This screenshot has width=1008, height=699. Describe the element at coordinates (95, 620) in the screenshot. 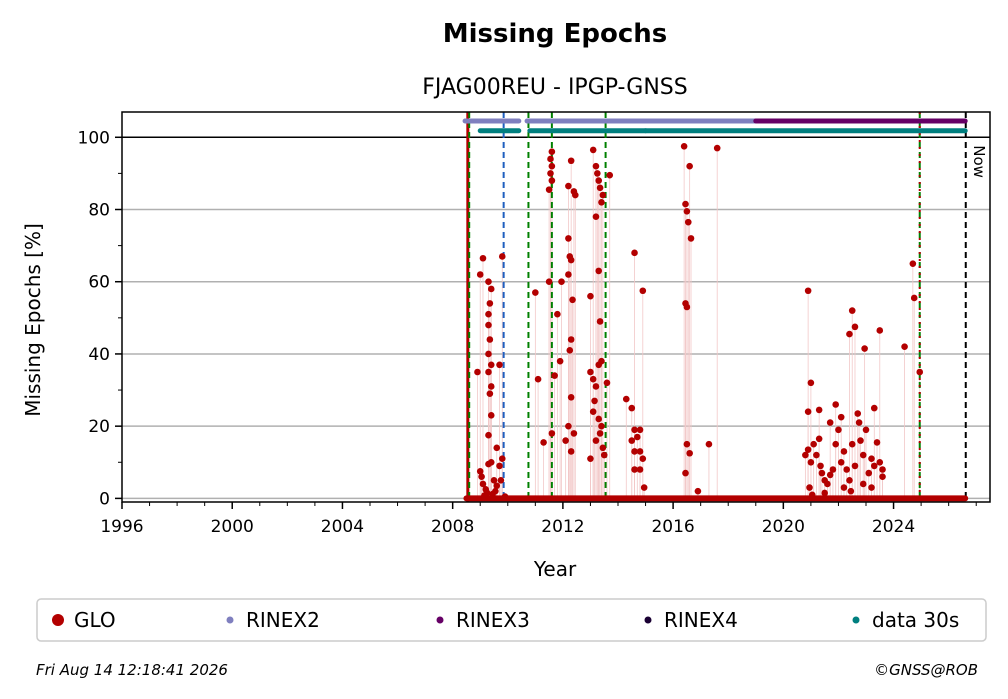

I see `legend-label: GLO` at that location.